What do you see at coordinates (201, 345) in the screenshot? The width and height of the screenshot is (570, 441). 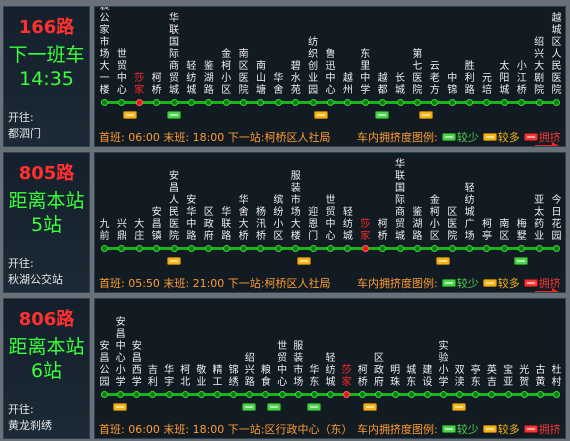 I see `stop-name: 敬业` at bounding box center [201, 345].